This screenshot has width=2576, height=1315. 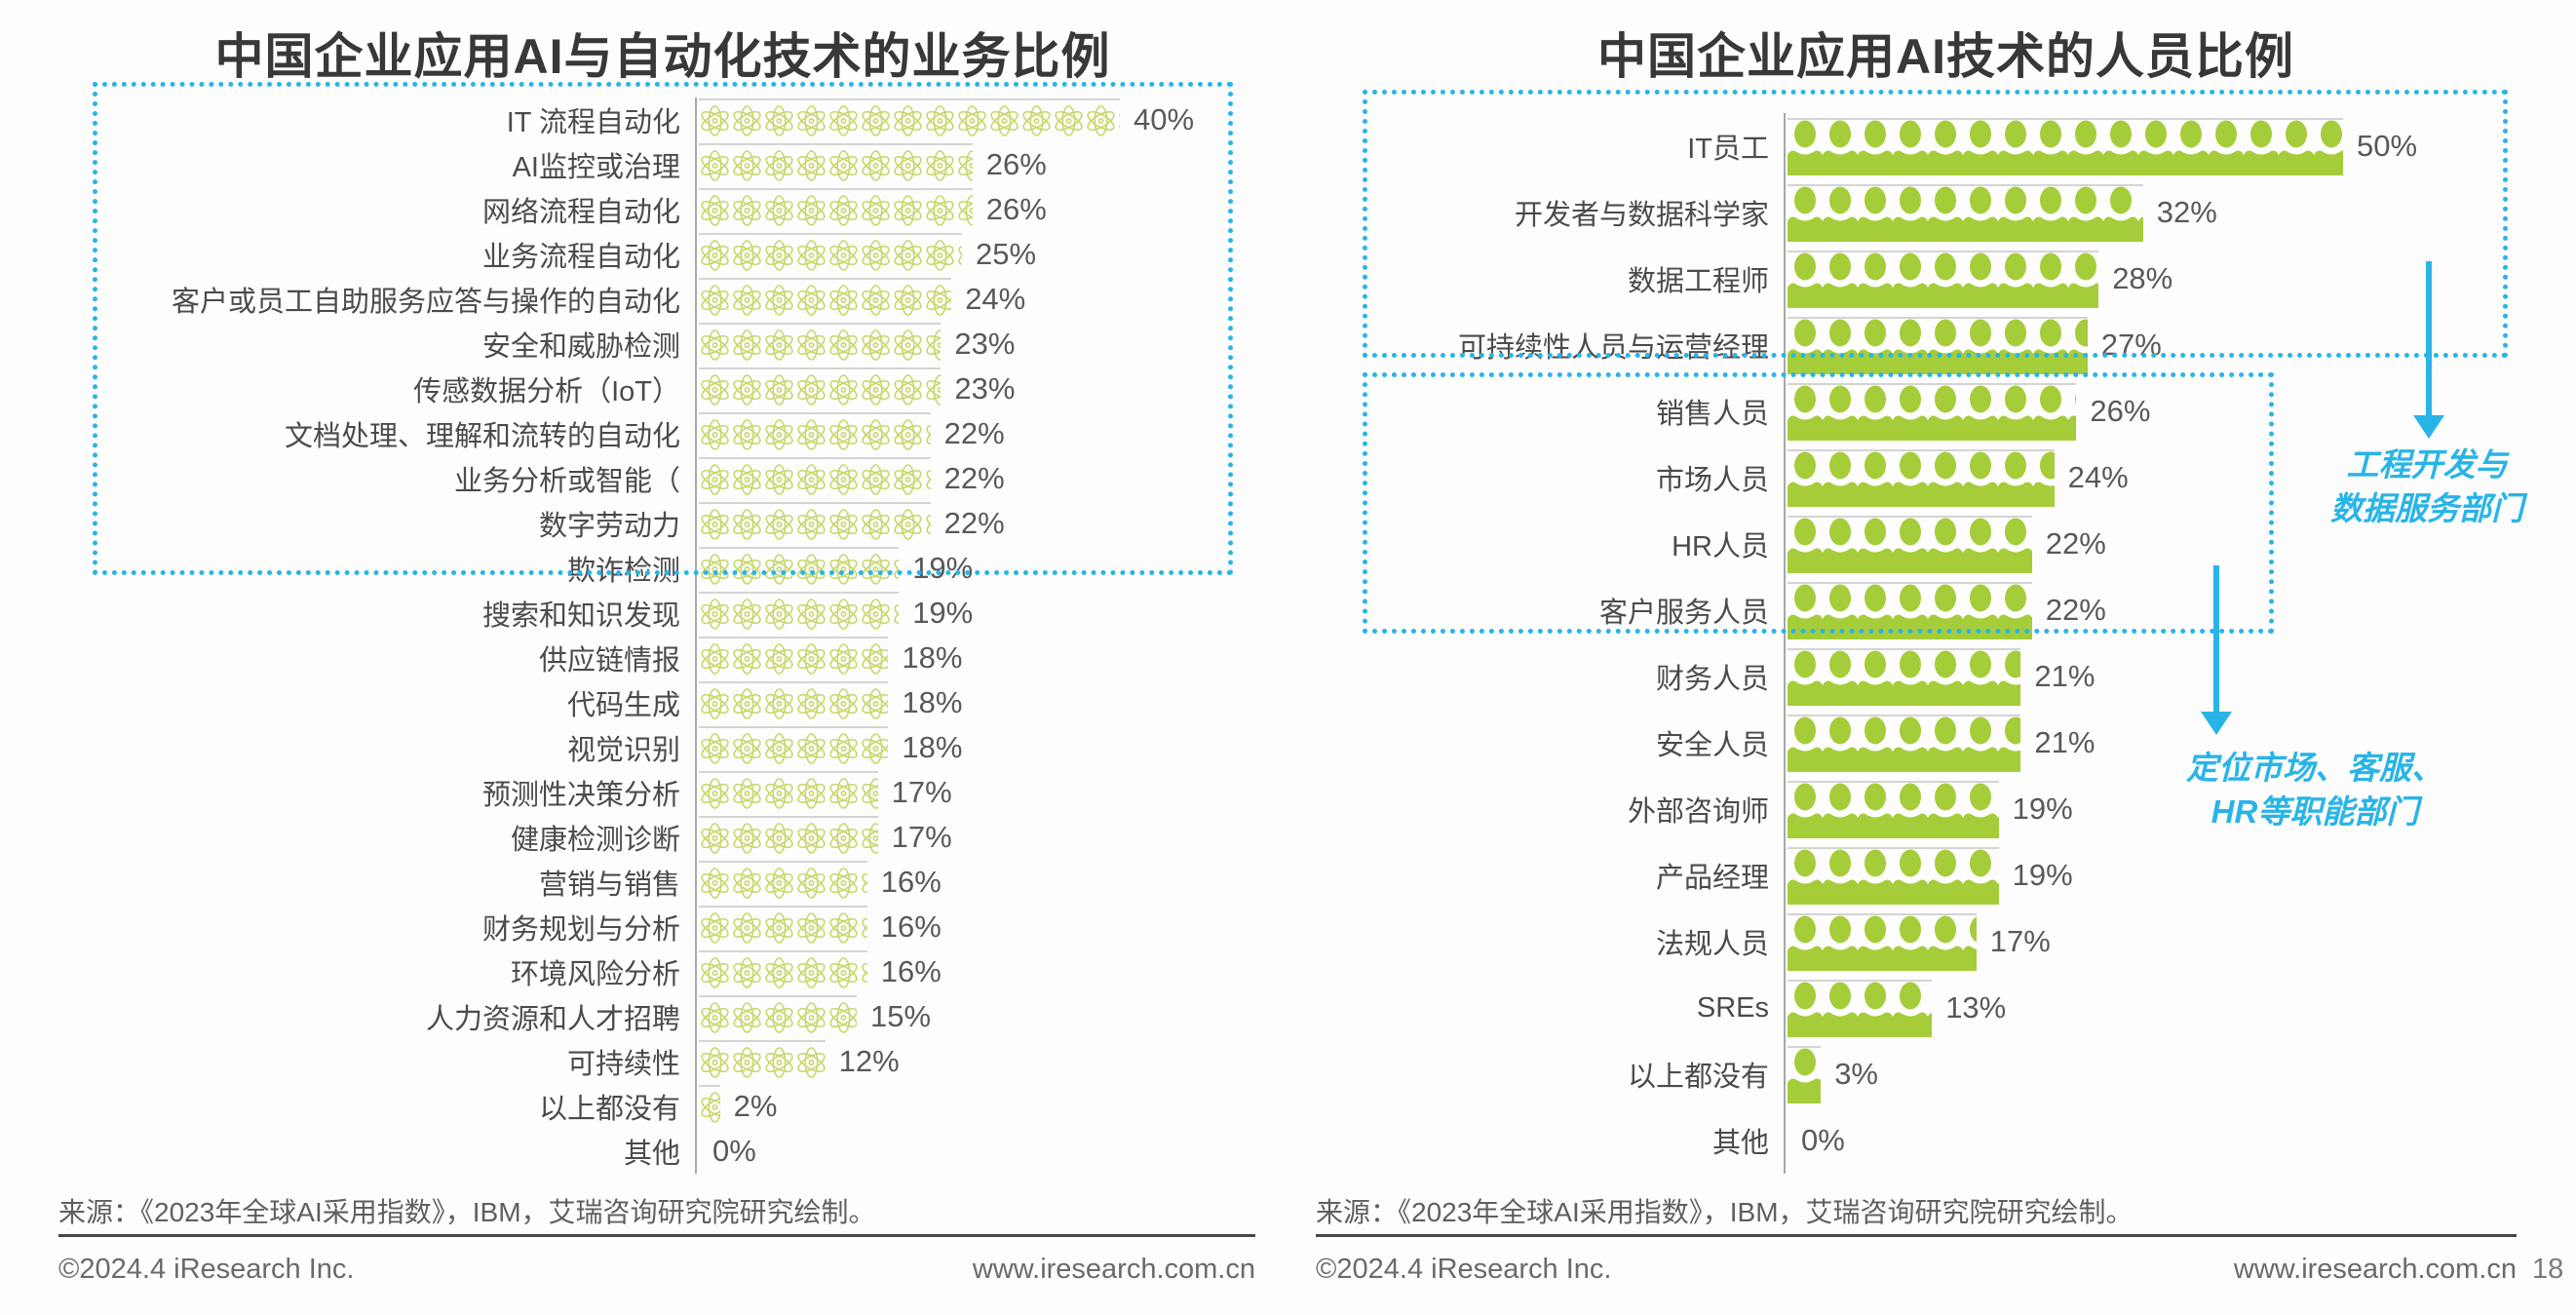 I want to click on category-label: 业务分析或智能（, so click(x=566, y=481).